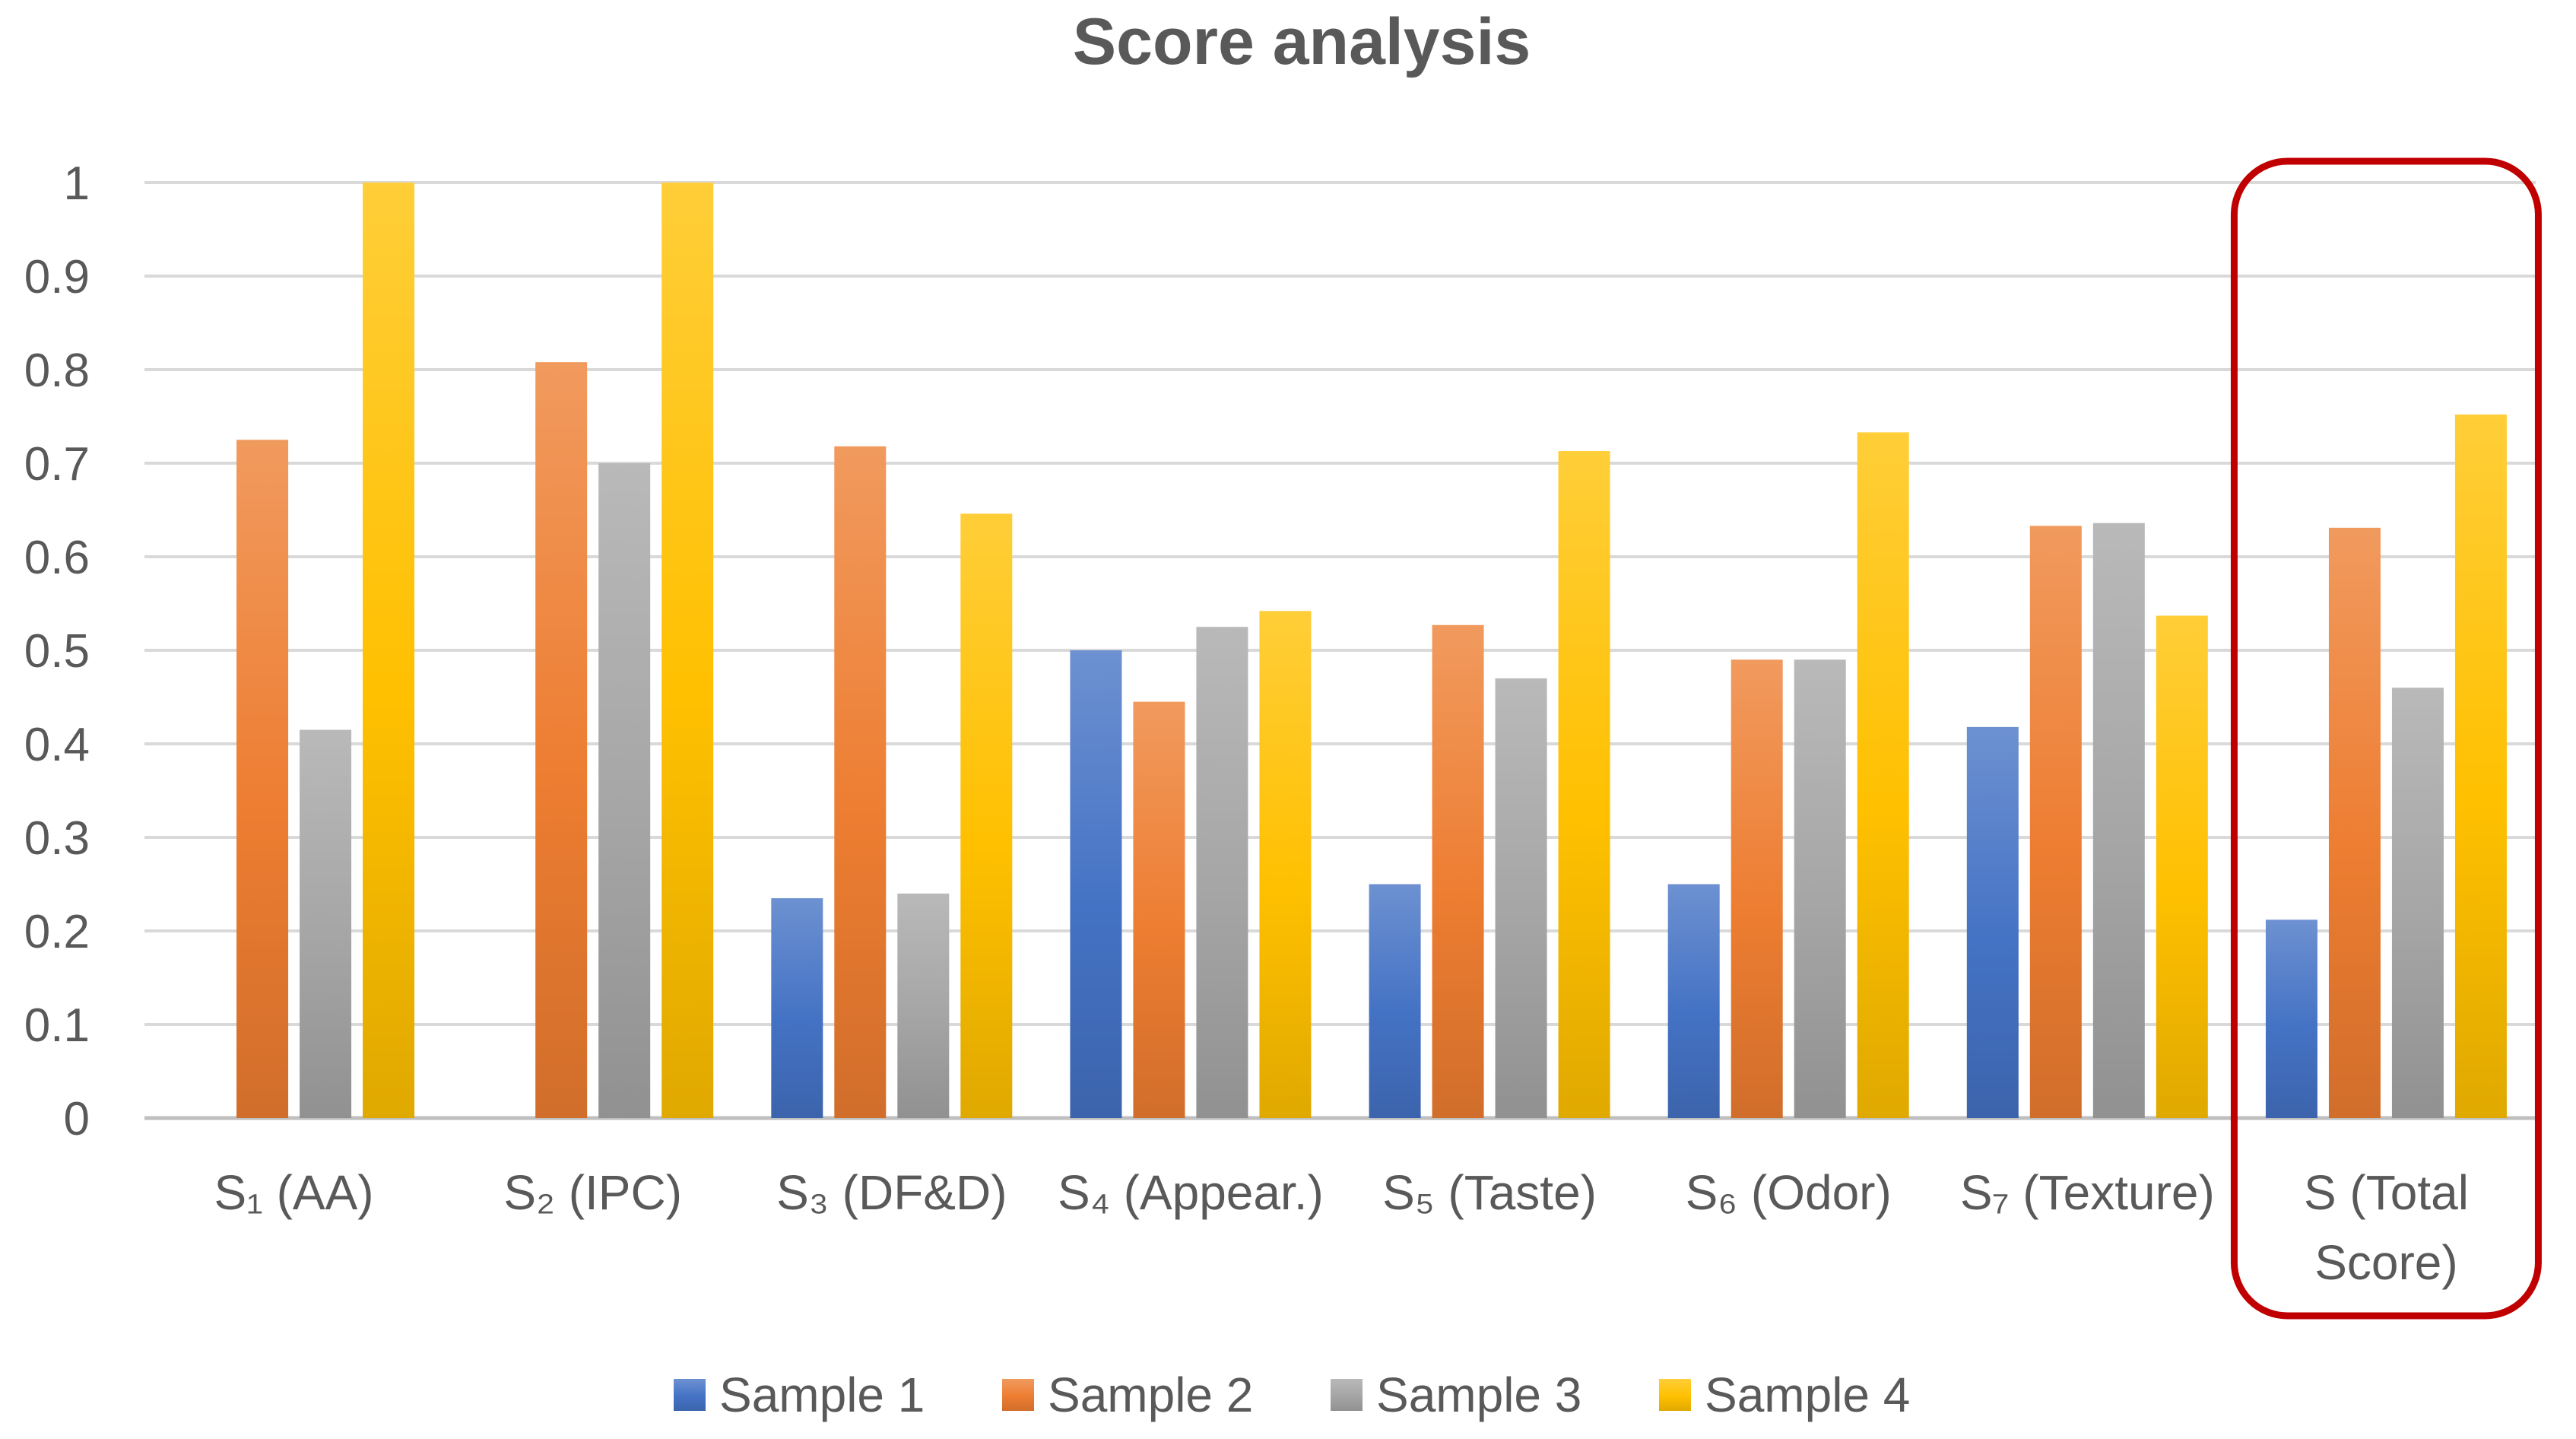  Describe the element at coordinates (57, 932) in the screenshot. I see `y-tick-label: 0.2` at that location.